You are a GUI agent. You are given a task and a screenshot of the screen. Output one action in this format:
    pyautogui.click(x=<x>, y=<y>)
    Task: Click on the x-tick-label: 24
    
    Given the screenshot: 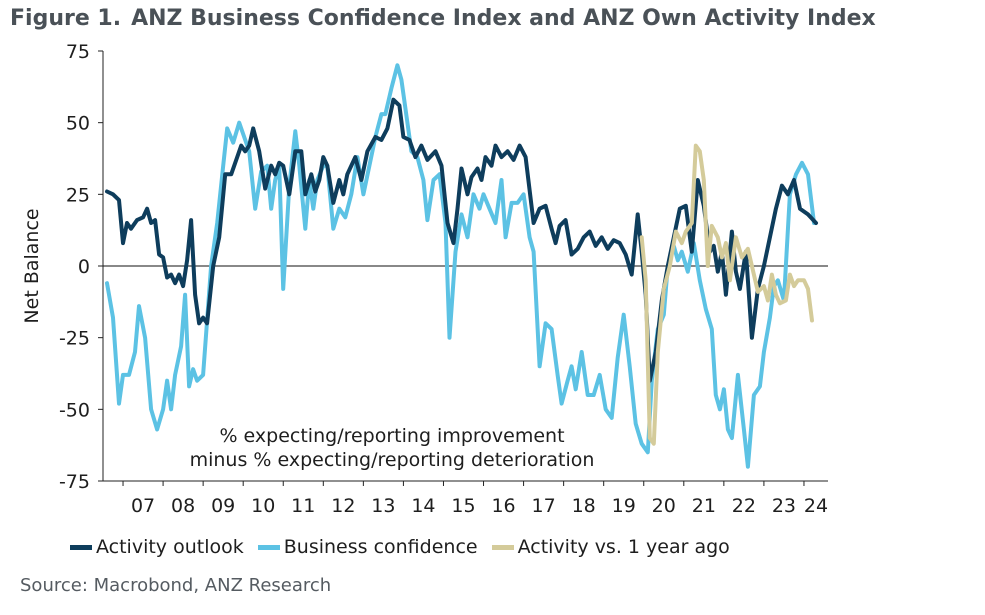 What is the action you would take?
    pyautogui.click(x=816, y=506)
    